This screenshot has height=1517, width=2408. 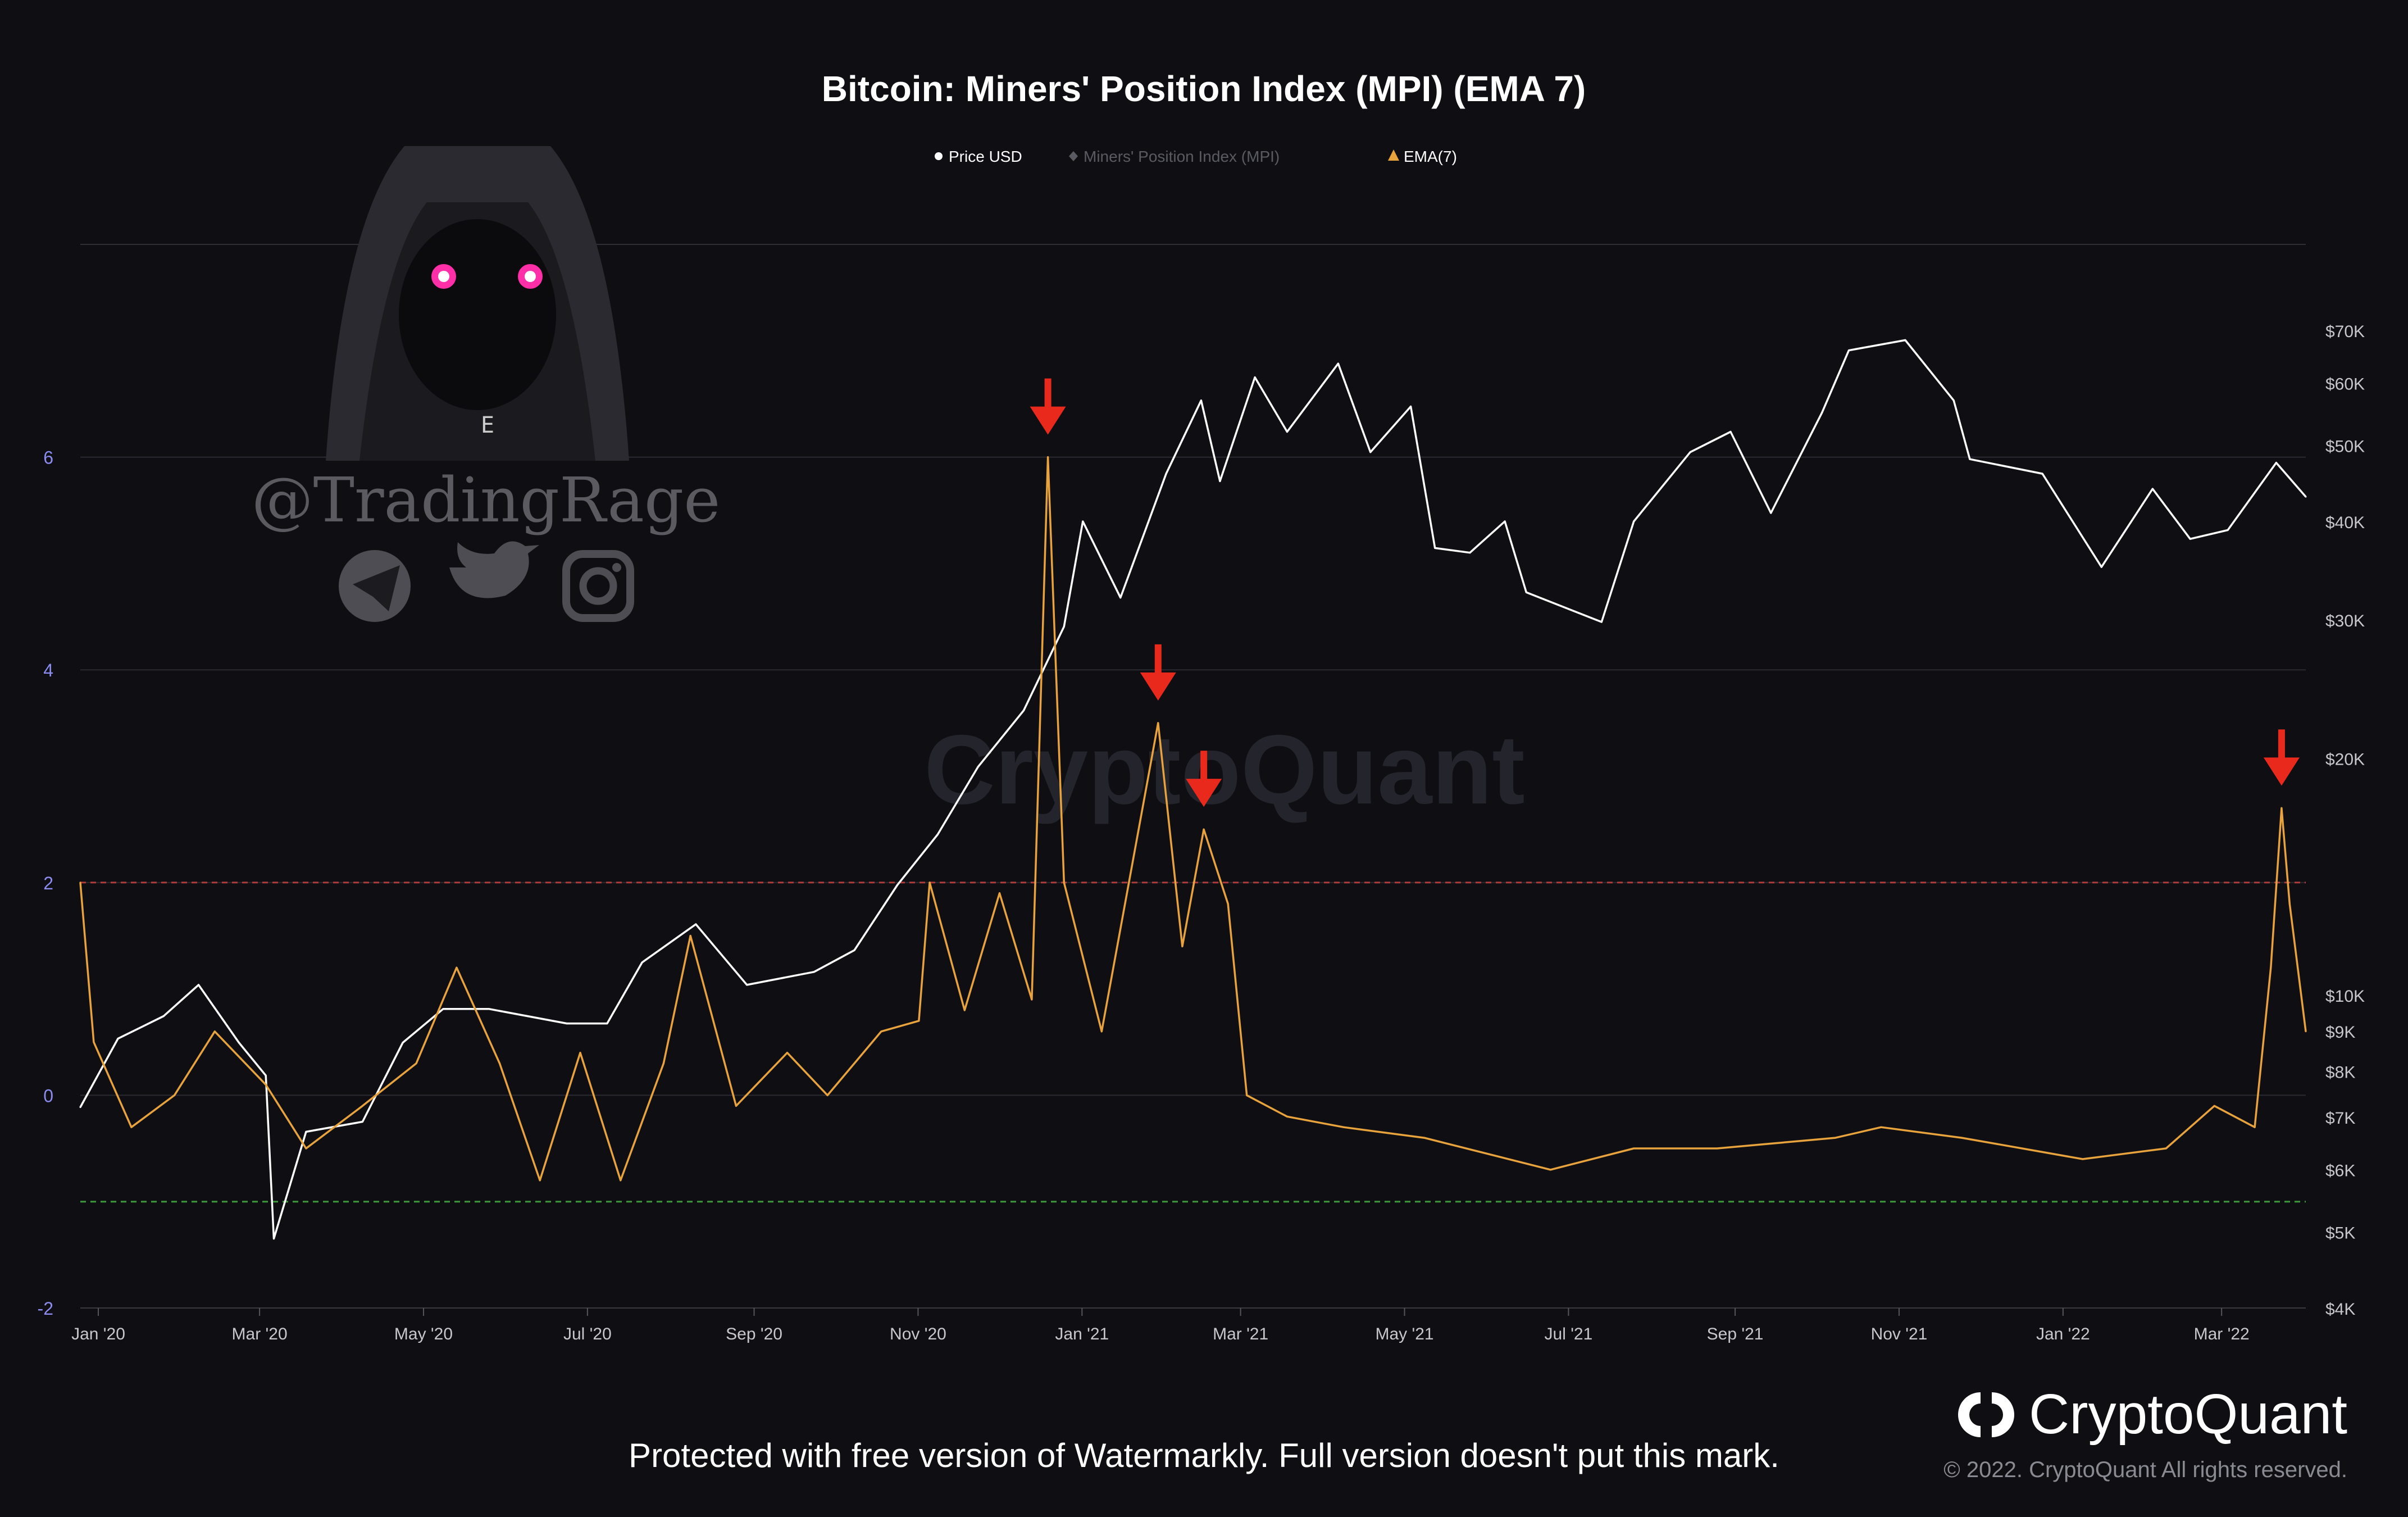 I want to click on legend-item: Miners' Position Index (MPI), so click(x=1174, y=156).